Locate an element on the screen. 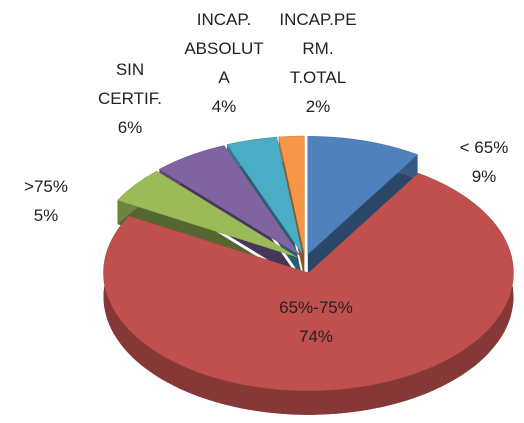 This screenshot has width=524, height=423. slice-category-label: INCAP.PERM. T.OTAL is located at coordinates (318, 48).